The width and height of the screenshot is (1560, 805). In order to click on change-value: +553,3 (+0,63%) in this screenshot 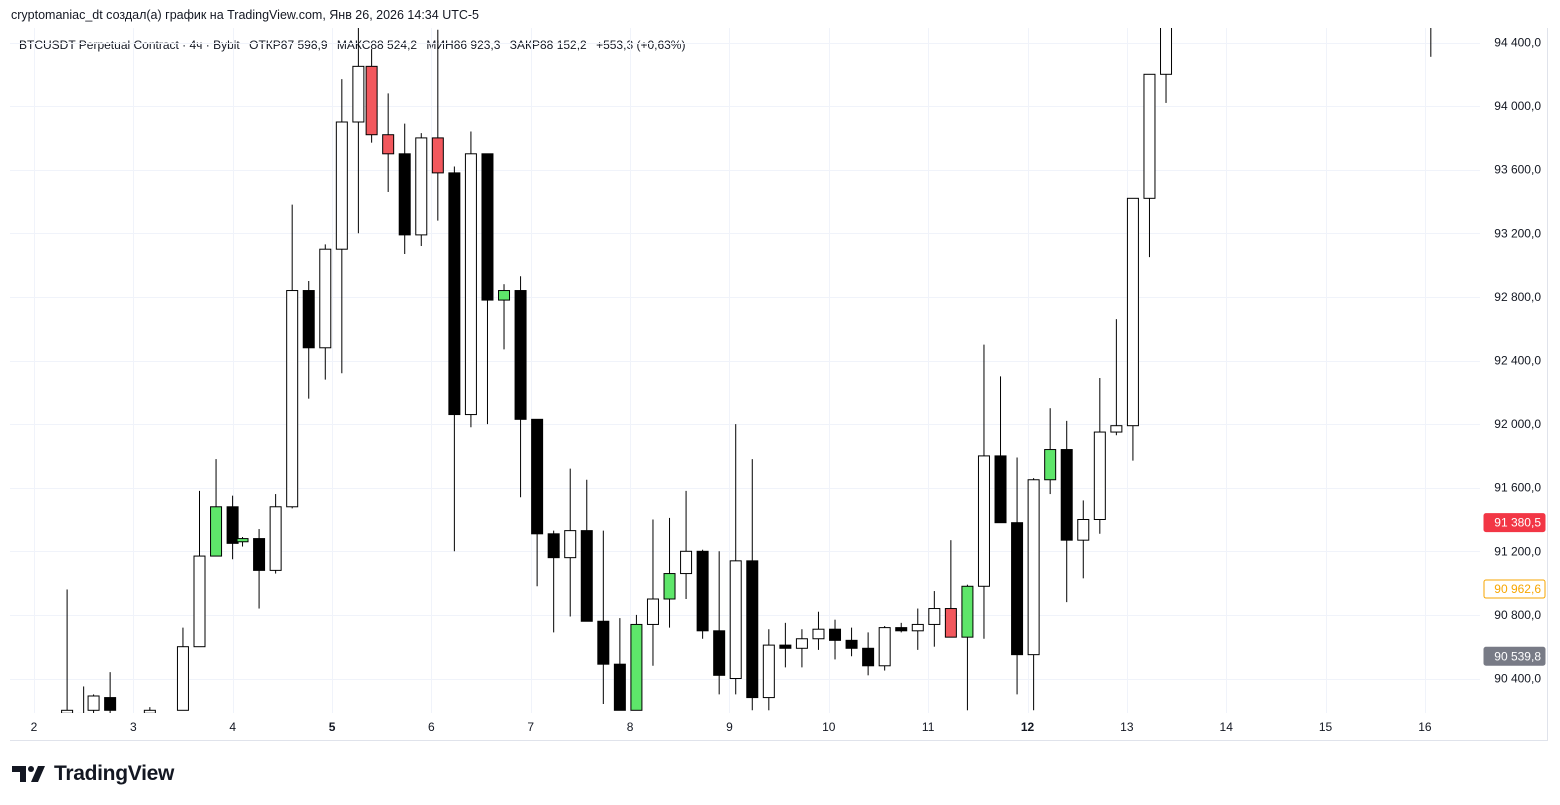, I will do `click(641, 45)`.